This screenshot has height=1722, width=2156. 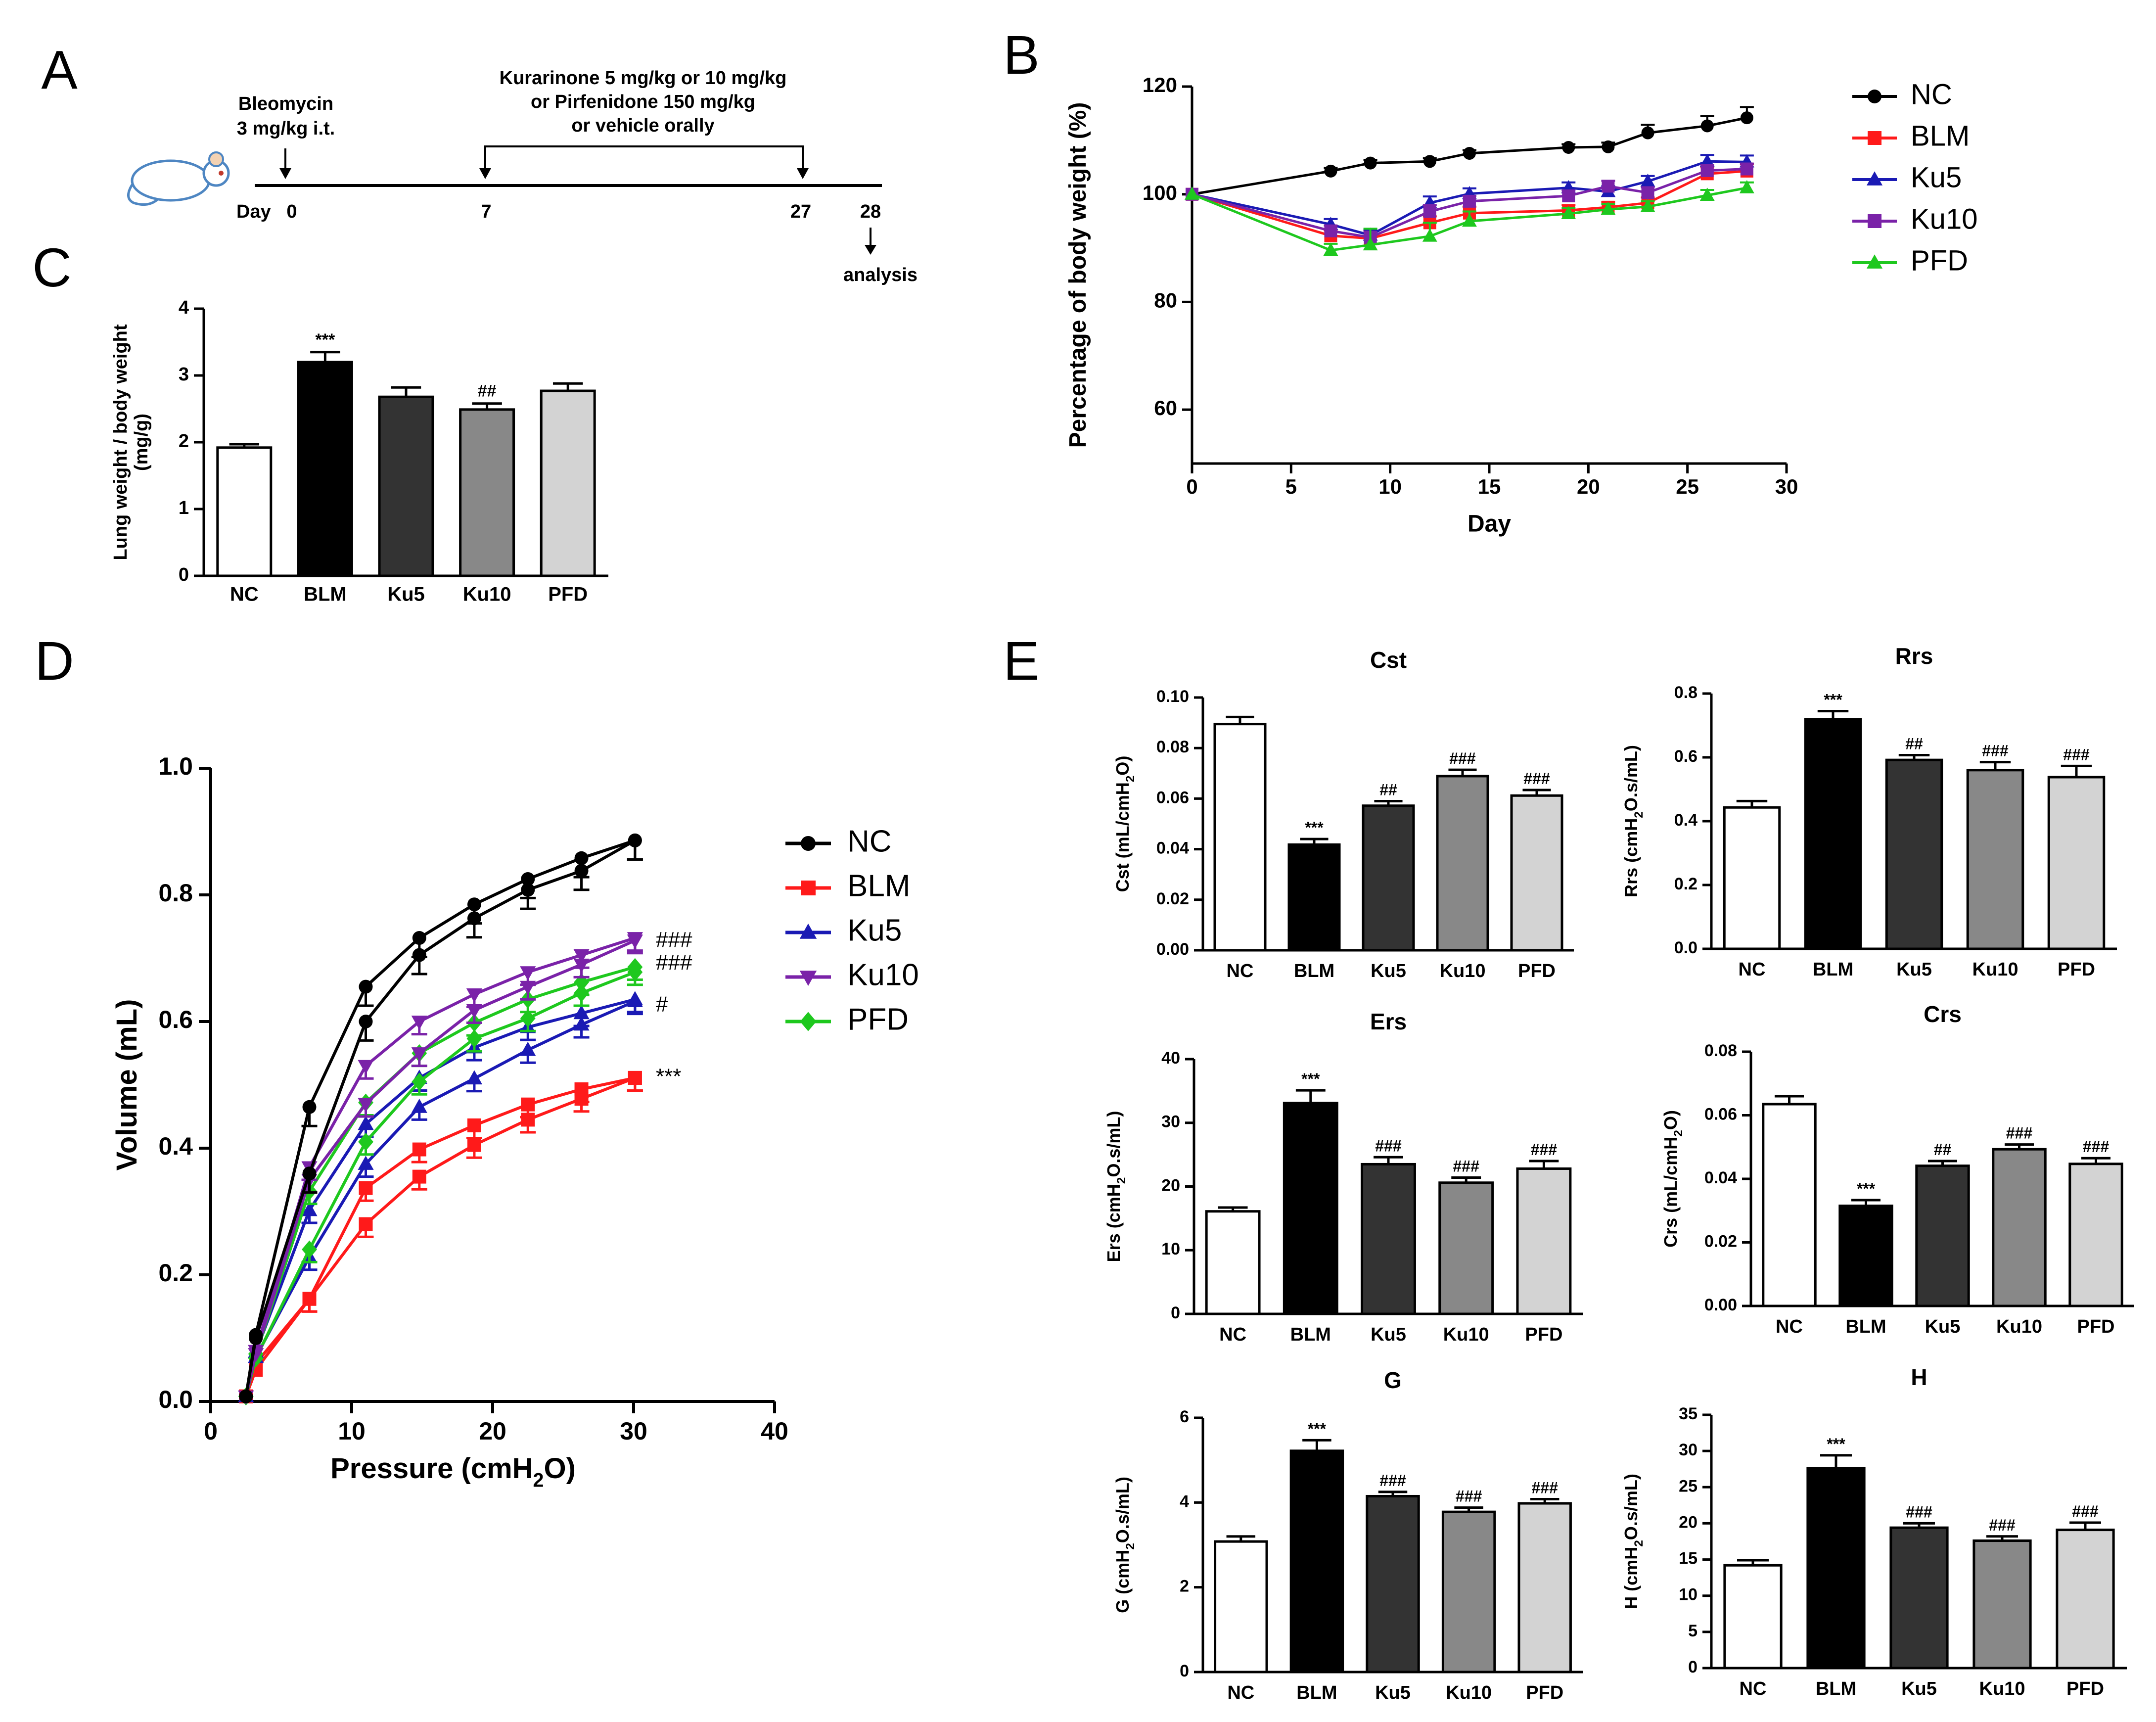 I want to click on bar-PFD, so click(x=568, y=483).